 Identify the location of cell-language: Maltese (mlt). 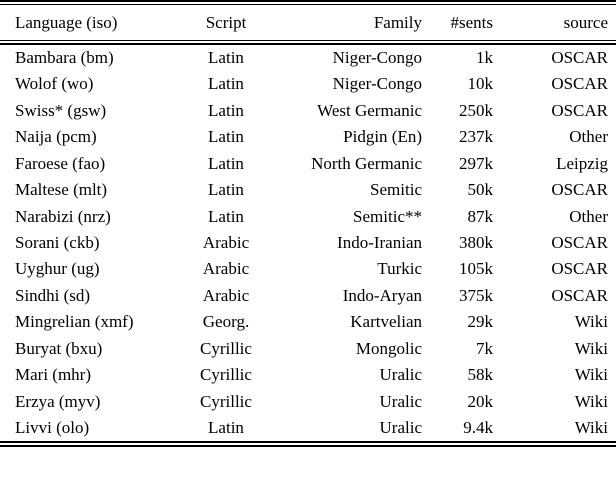
(61, 190).